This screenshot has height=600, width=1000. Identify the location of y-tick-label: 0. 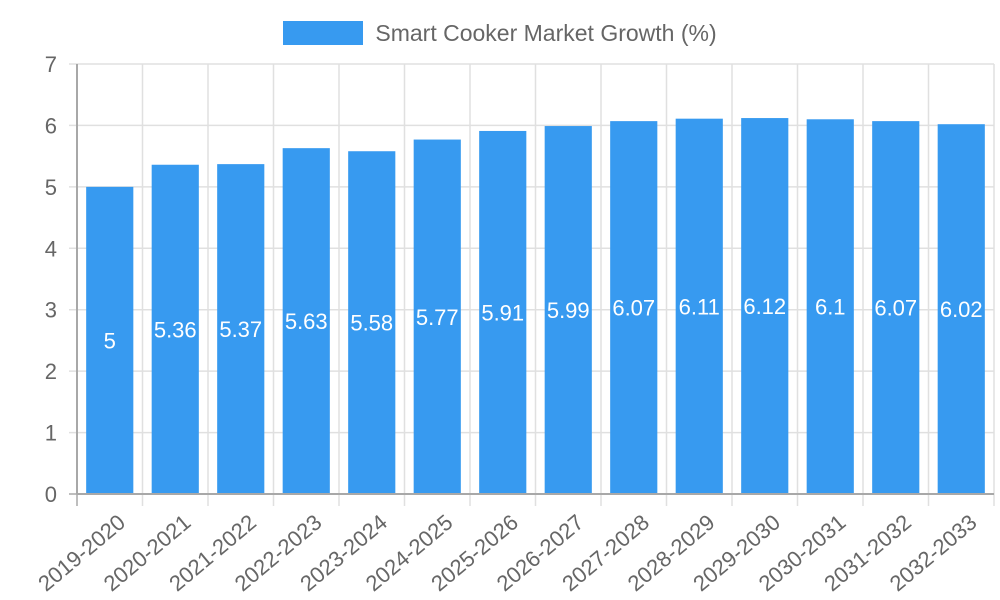
(51, 494).